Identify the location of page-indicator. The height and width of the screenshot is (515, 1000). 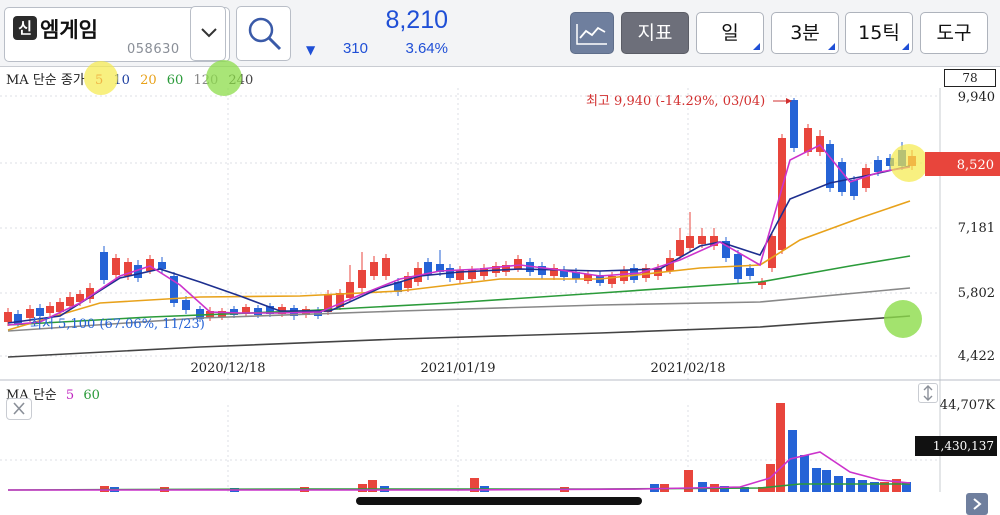
(501, 510).